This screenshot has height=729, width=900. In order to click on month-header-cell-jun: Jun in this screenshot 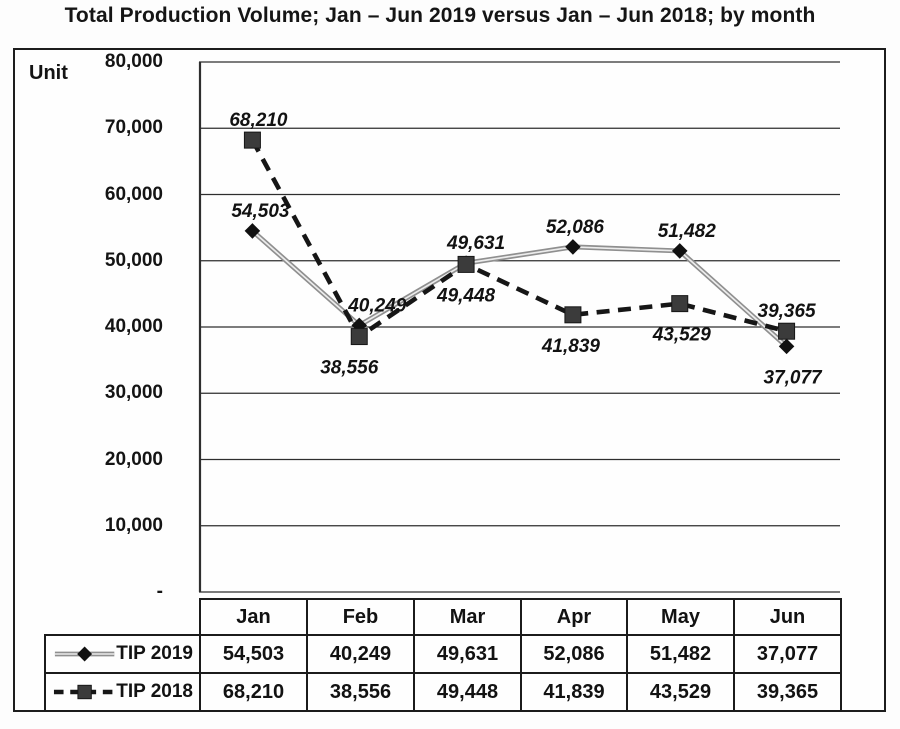, I will do `click(787, 617)`.